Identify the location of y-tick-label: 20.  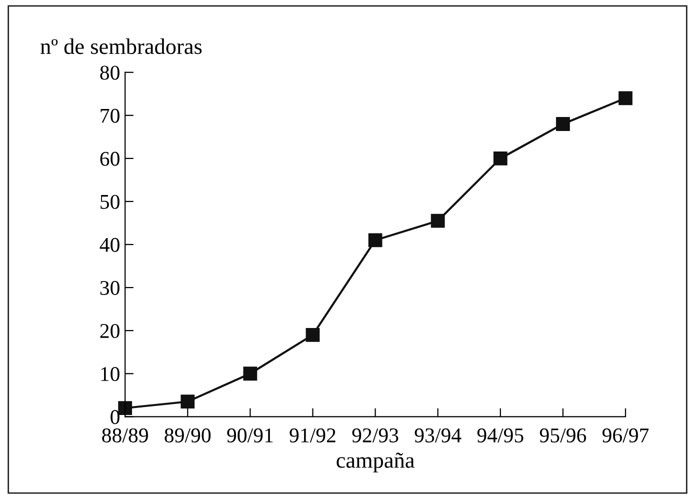
(110, 331).